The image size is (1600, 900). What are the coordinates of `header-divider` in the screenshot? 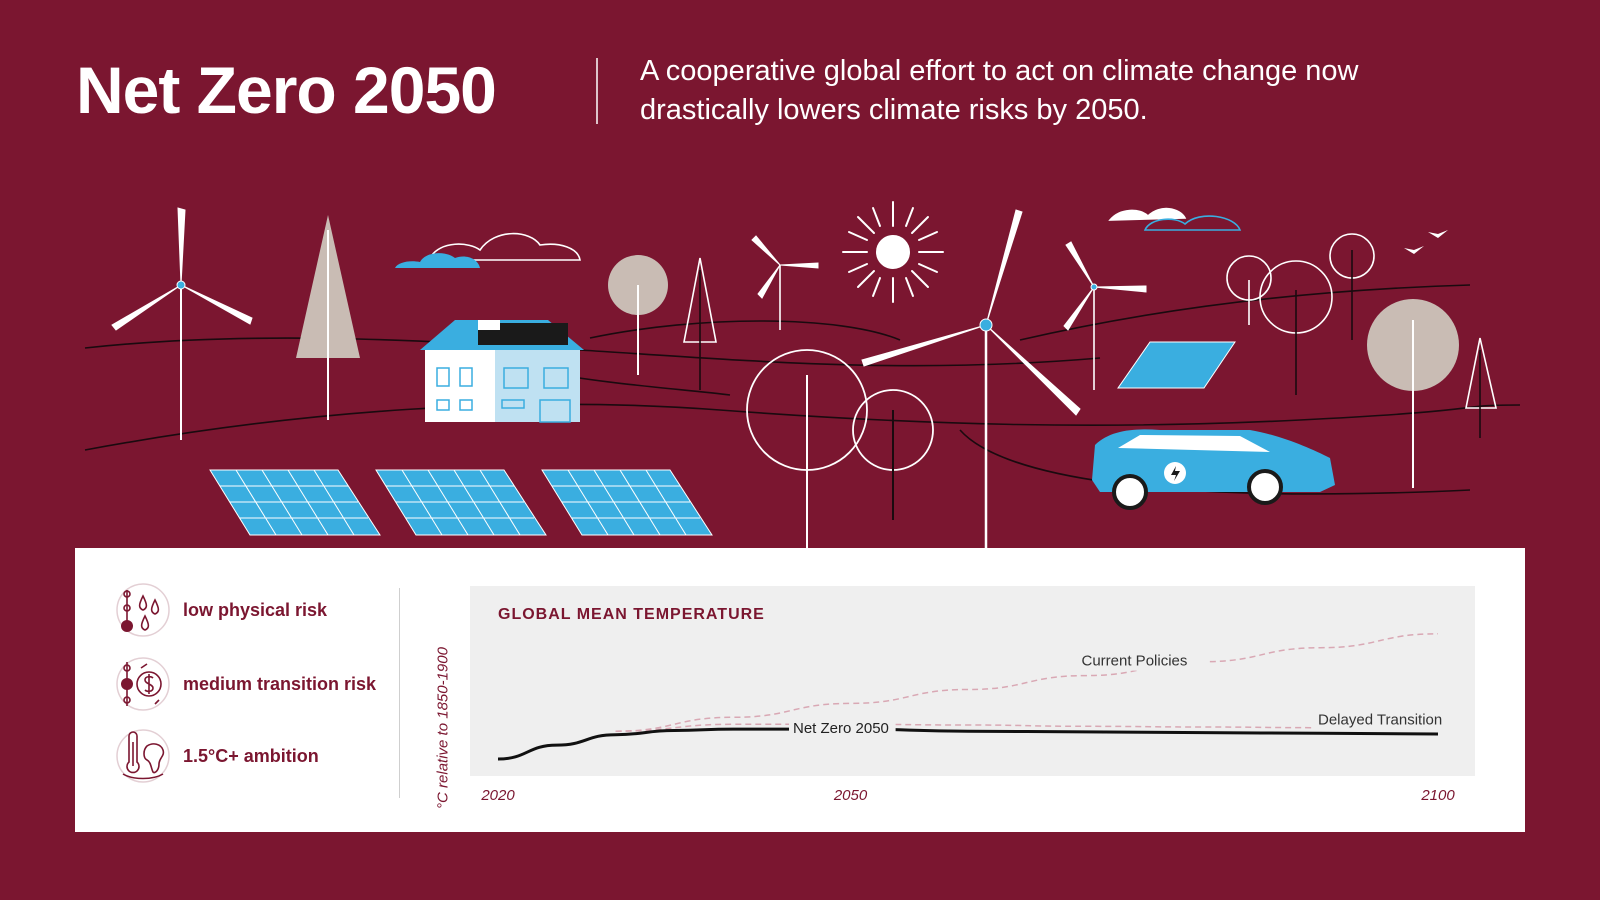 It's located at (597, 91).